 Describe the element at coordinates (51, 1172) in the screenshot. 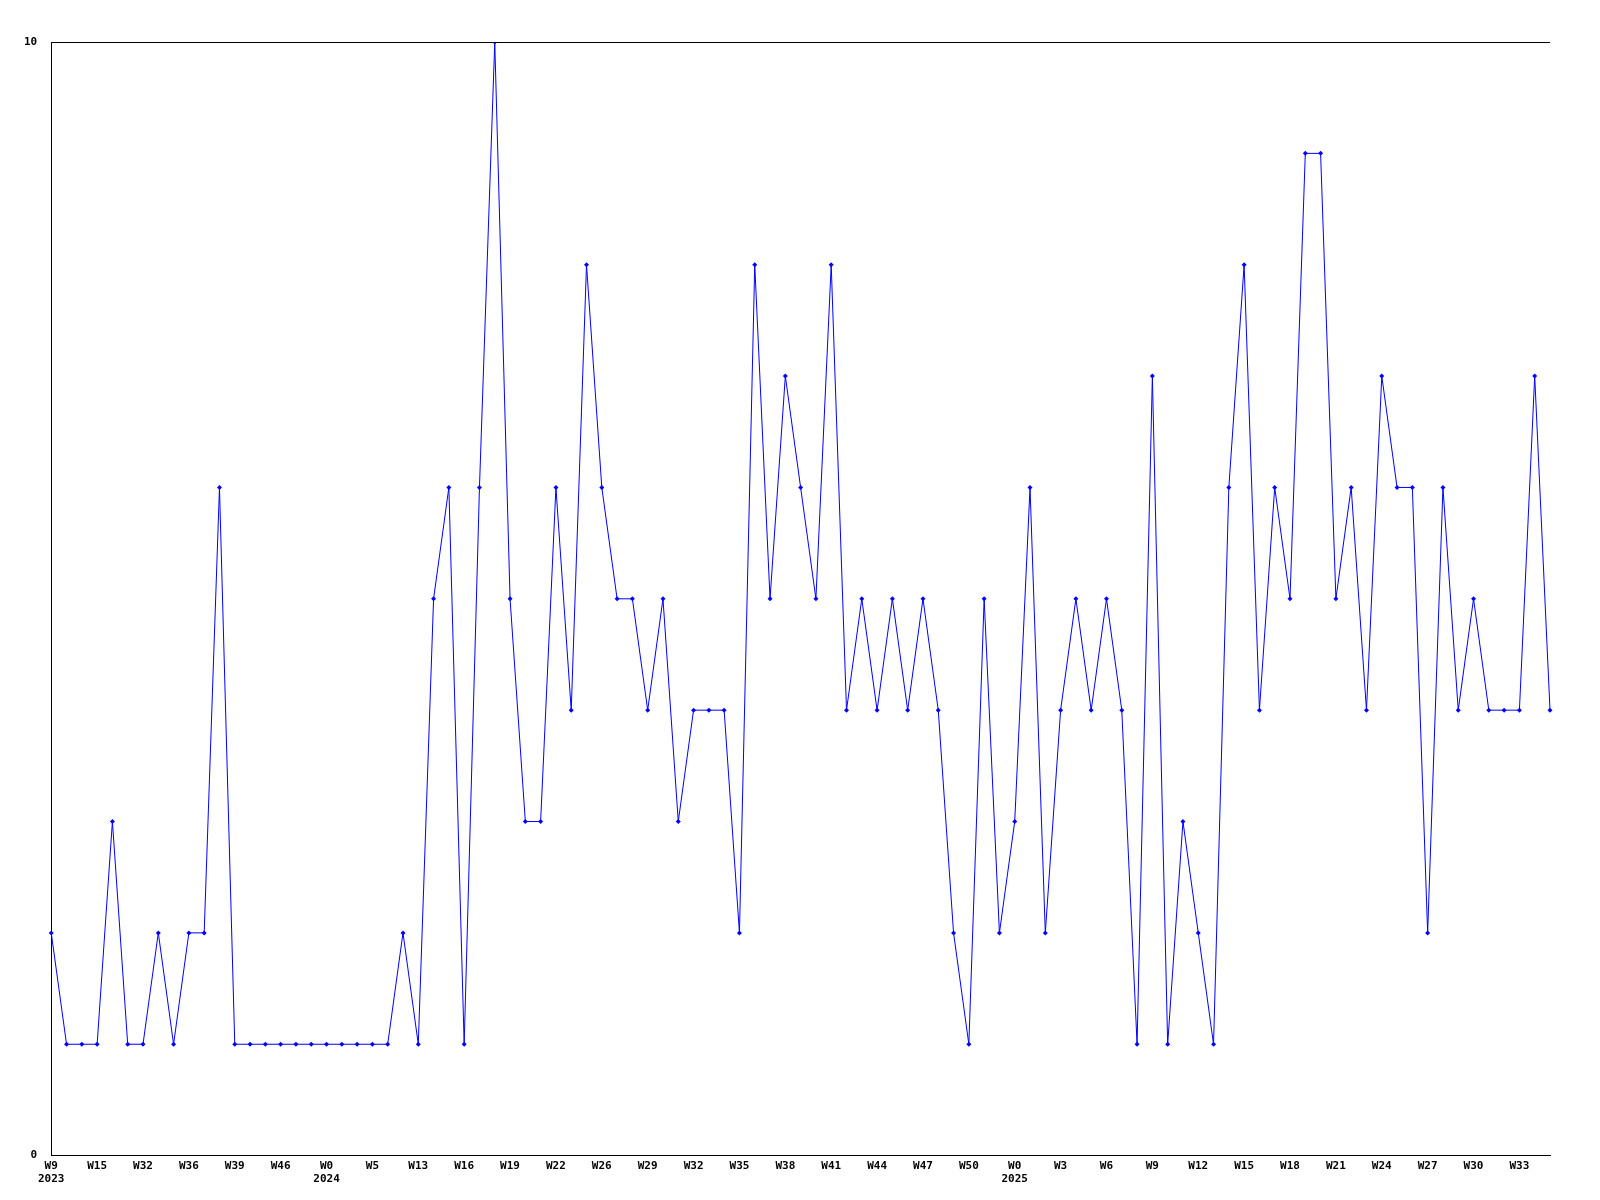

I see `x-tick-label: W9 2023` at that location.